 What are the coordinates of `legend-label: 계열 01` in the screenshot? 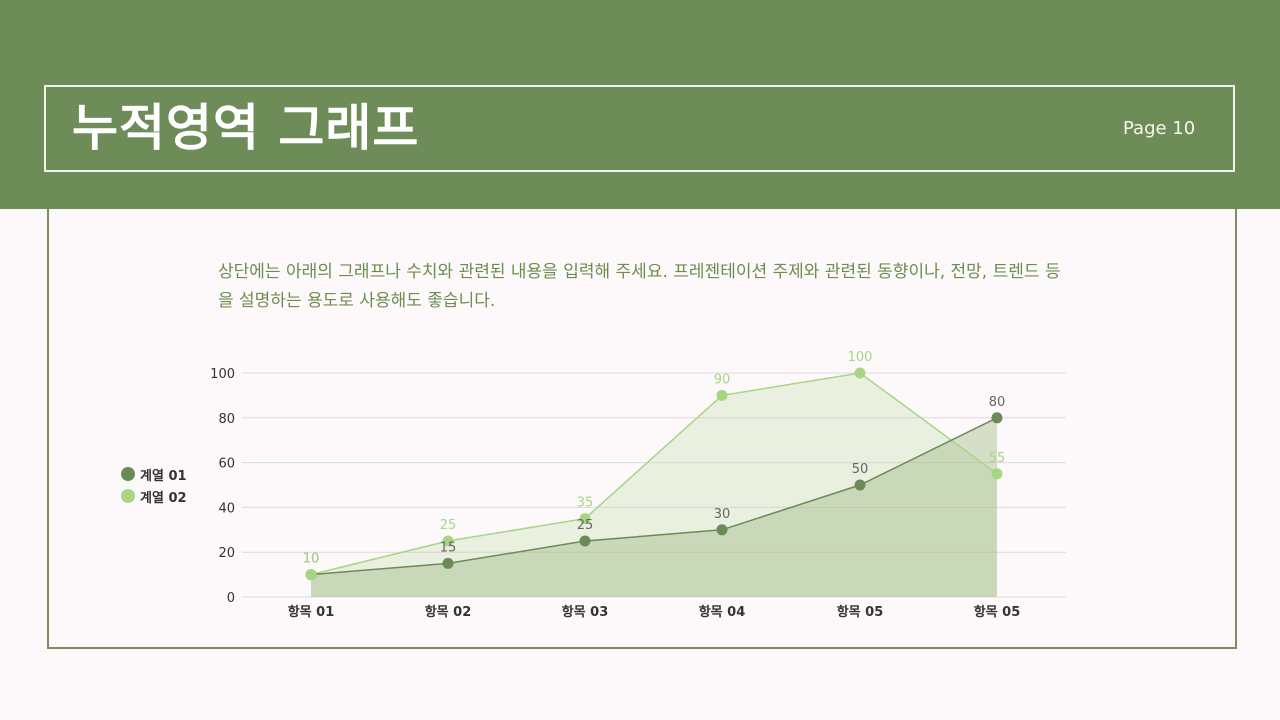 It's located at (163, 476).